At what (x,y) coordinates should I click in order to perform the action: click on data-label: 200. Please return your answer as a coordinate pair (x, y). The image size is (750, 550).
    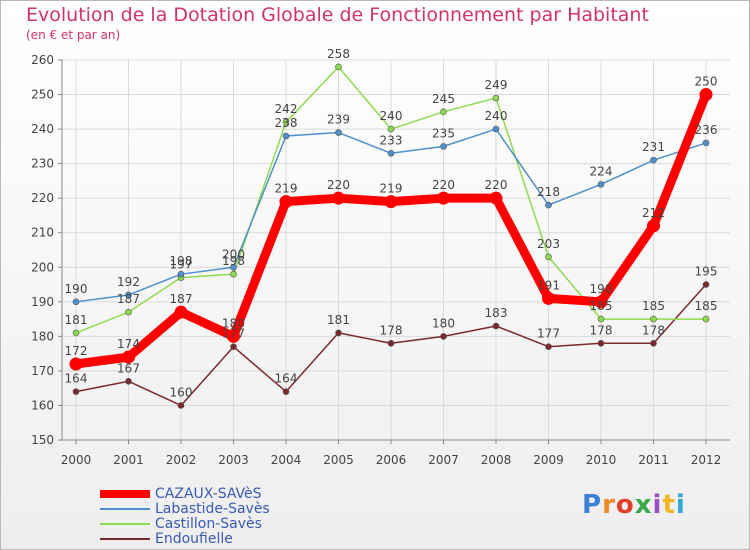
    Looking at the image, I should click on (233, 254).